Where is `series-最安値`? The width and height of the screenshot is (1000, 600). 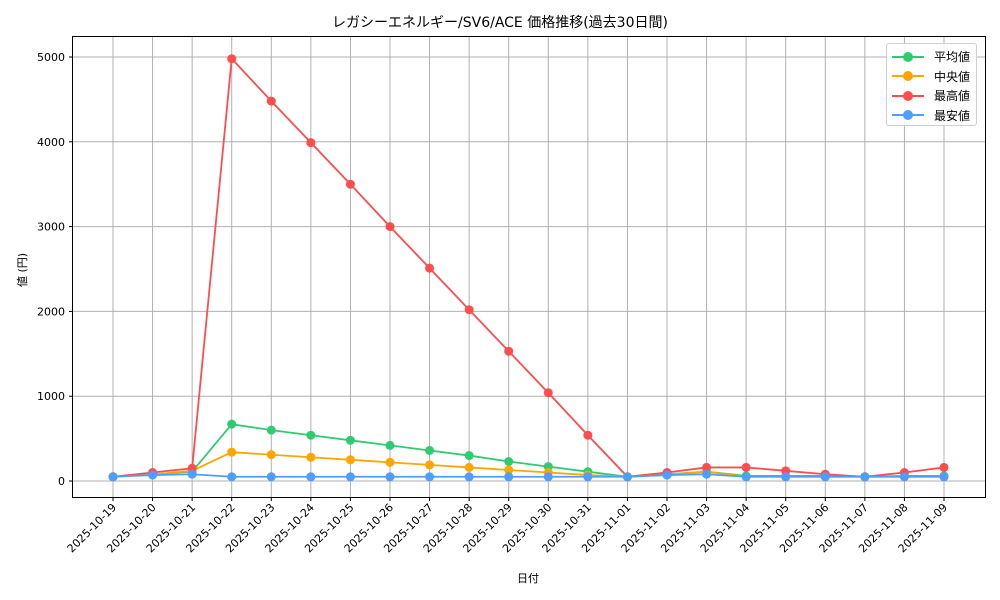
series-最安値 is located at coordinates (528, 475).